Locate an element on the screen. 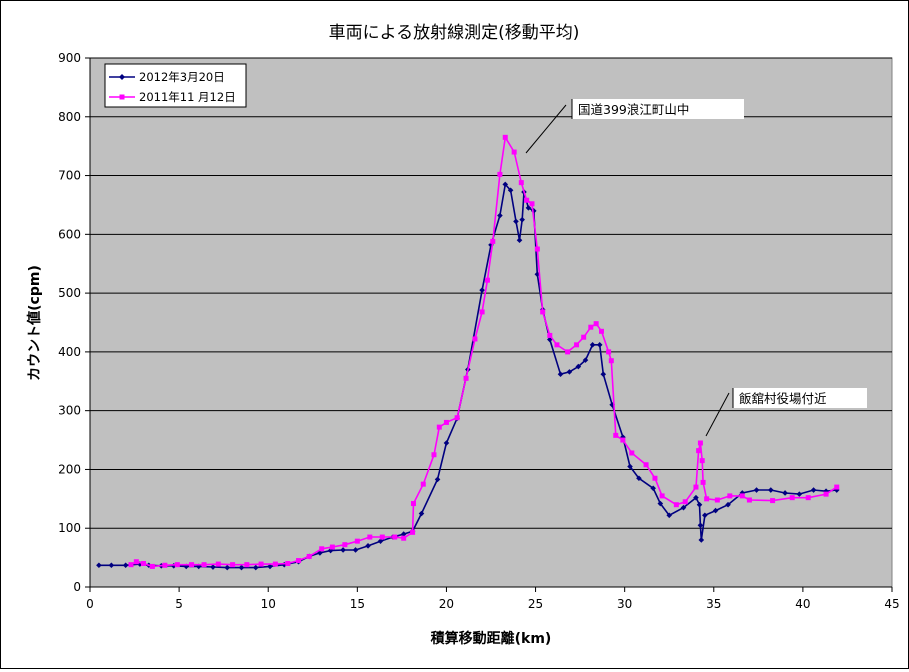  annotation-text: 国道399浪江町山中 is located at coordinates (633, 109).